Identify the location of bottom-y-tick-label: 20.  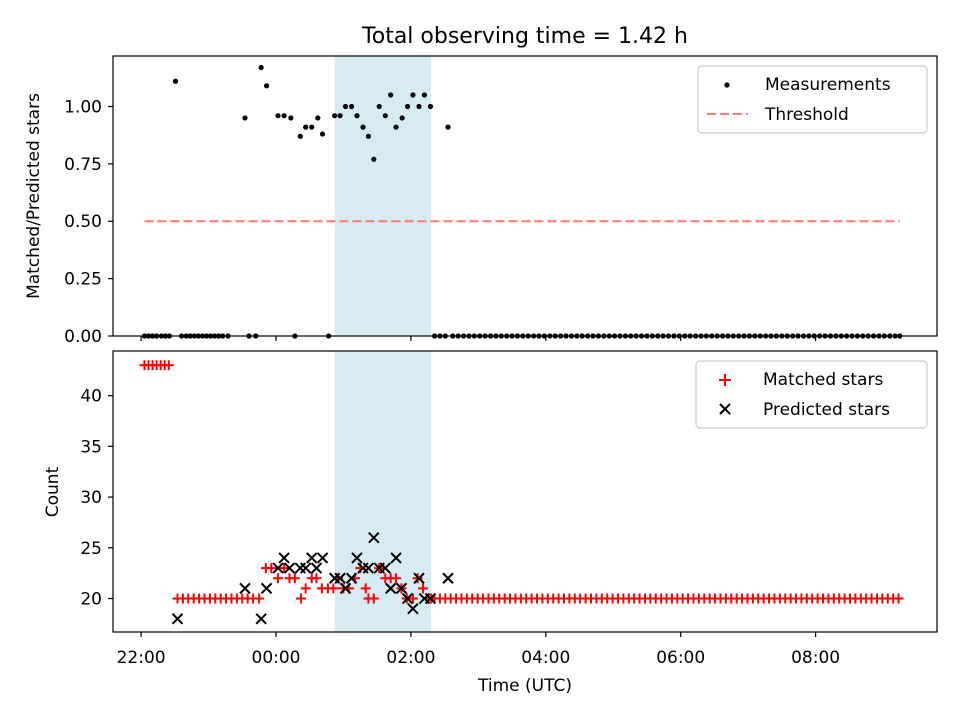
(91, 600).